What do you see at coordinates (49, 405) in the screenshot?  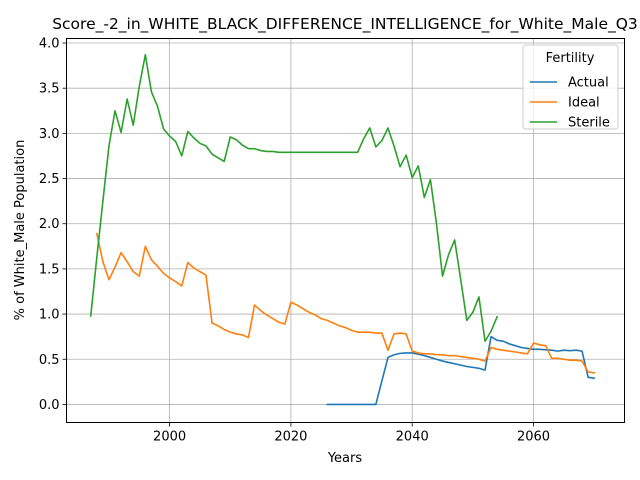 I see `y-tick-label: 0.0` at bounding box center [49, 405].